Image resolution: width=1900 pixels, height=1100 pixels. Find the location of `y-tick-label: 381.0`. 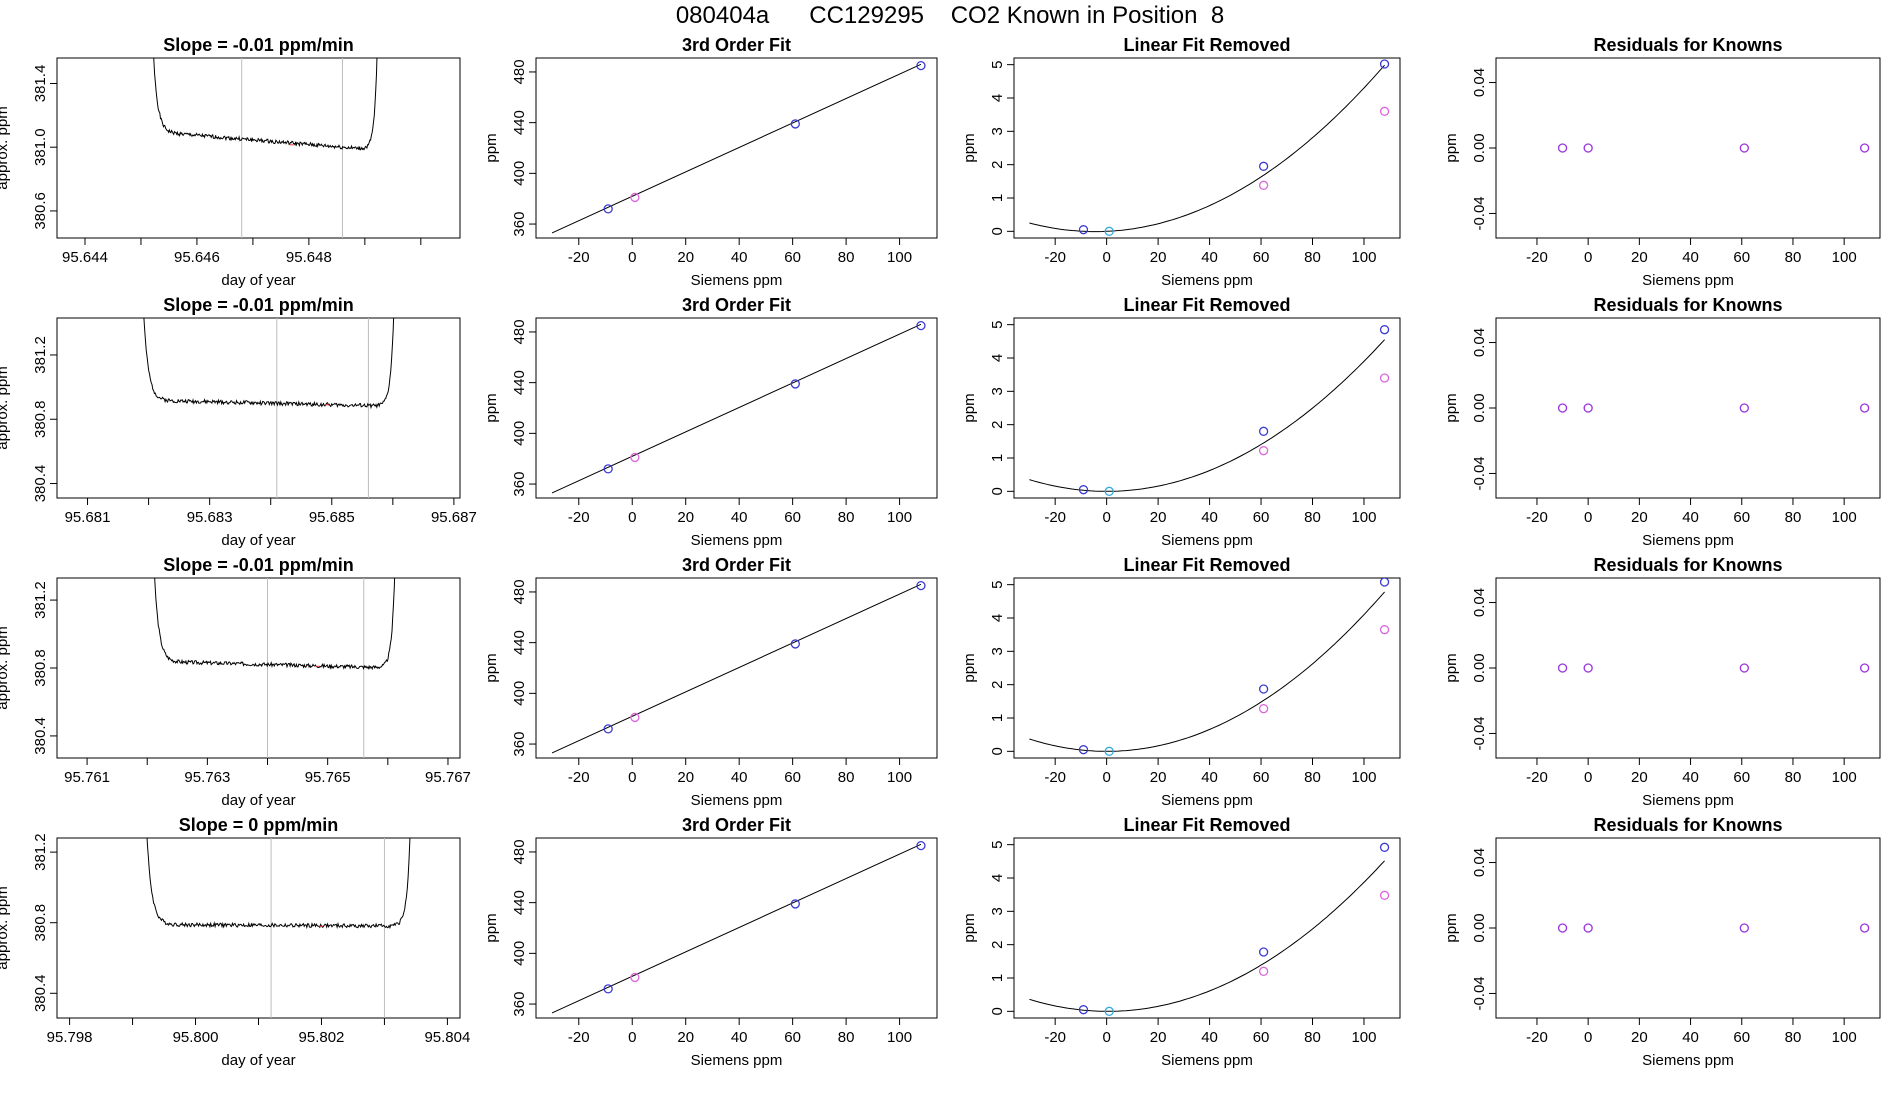

y-tick-label: 381.0 is located at coordinates (40, 147).